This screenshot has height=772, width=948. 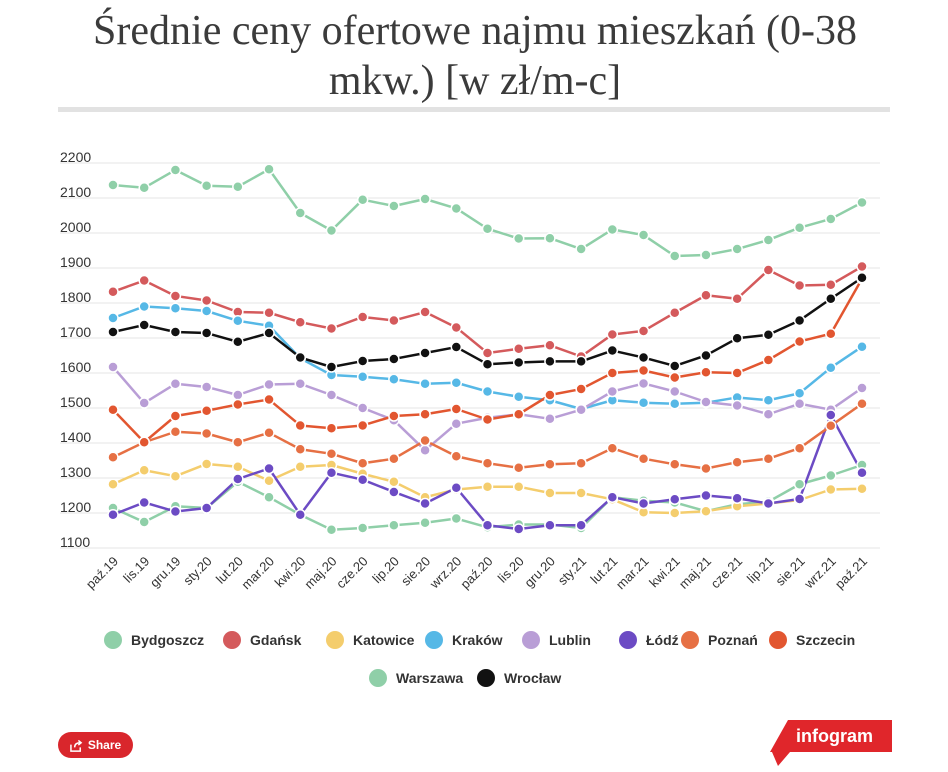 What do you see at coordinates (197, 571) in the screenshot?
I see `x-tick-label: sty.20` at bounding box center [197, 571].